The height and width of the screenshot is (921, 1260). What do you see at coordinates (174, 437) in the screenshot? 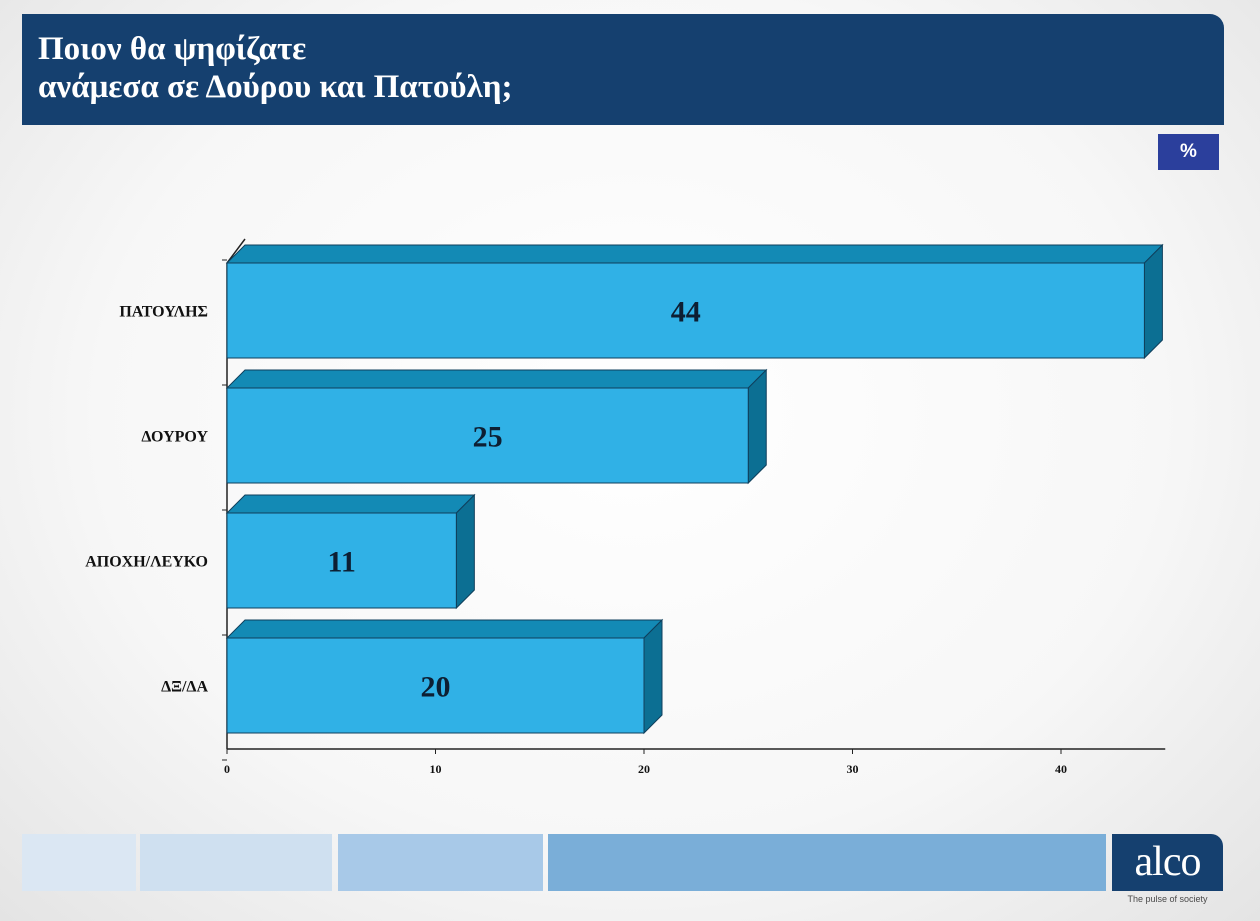
I see `category-label: ΔΟΥΡΟΥ` at bounding box center [174, 437].